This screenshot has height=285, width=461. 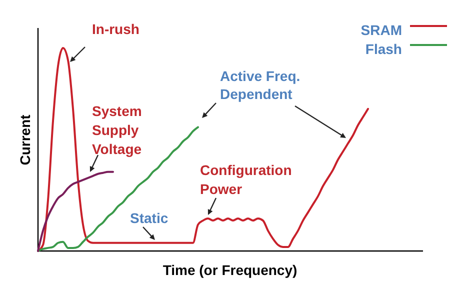 I want to click on x-axis-title: Time (or Frequency), so click(x=230, y=270).